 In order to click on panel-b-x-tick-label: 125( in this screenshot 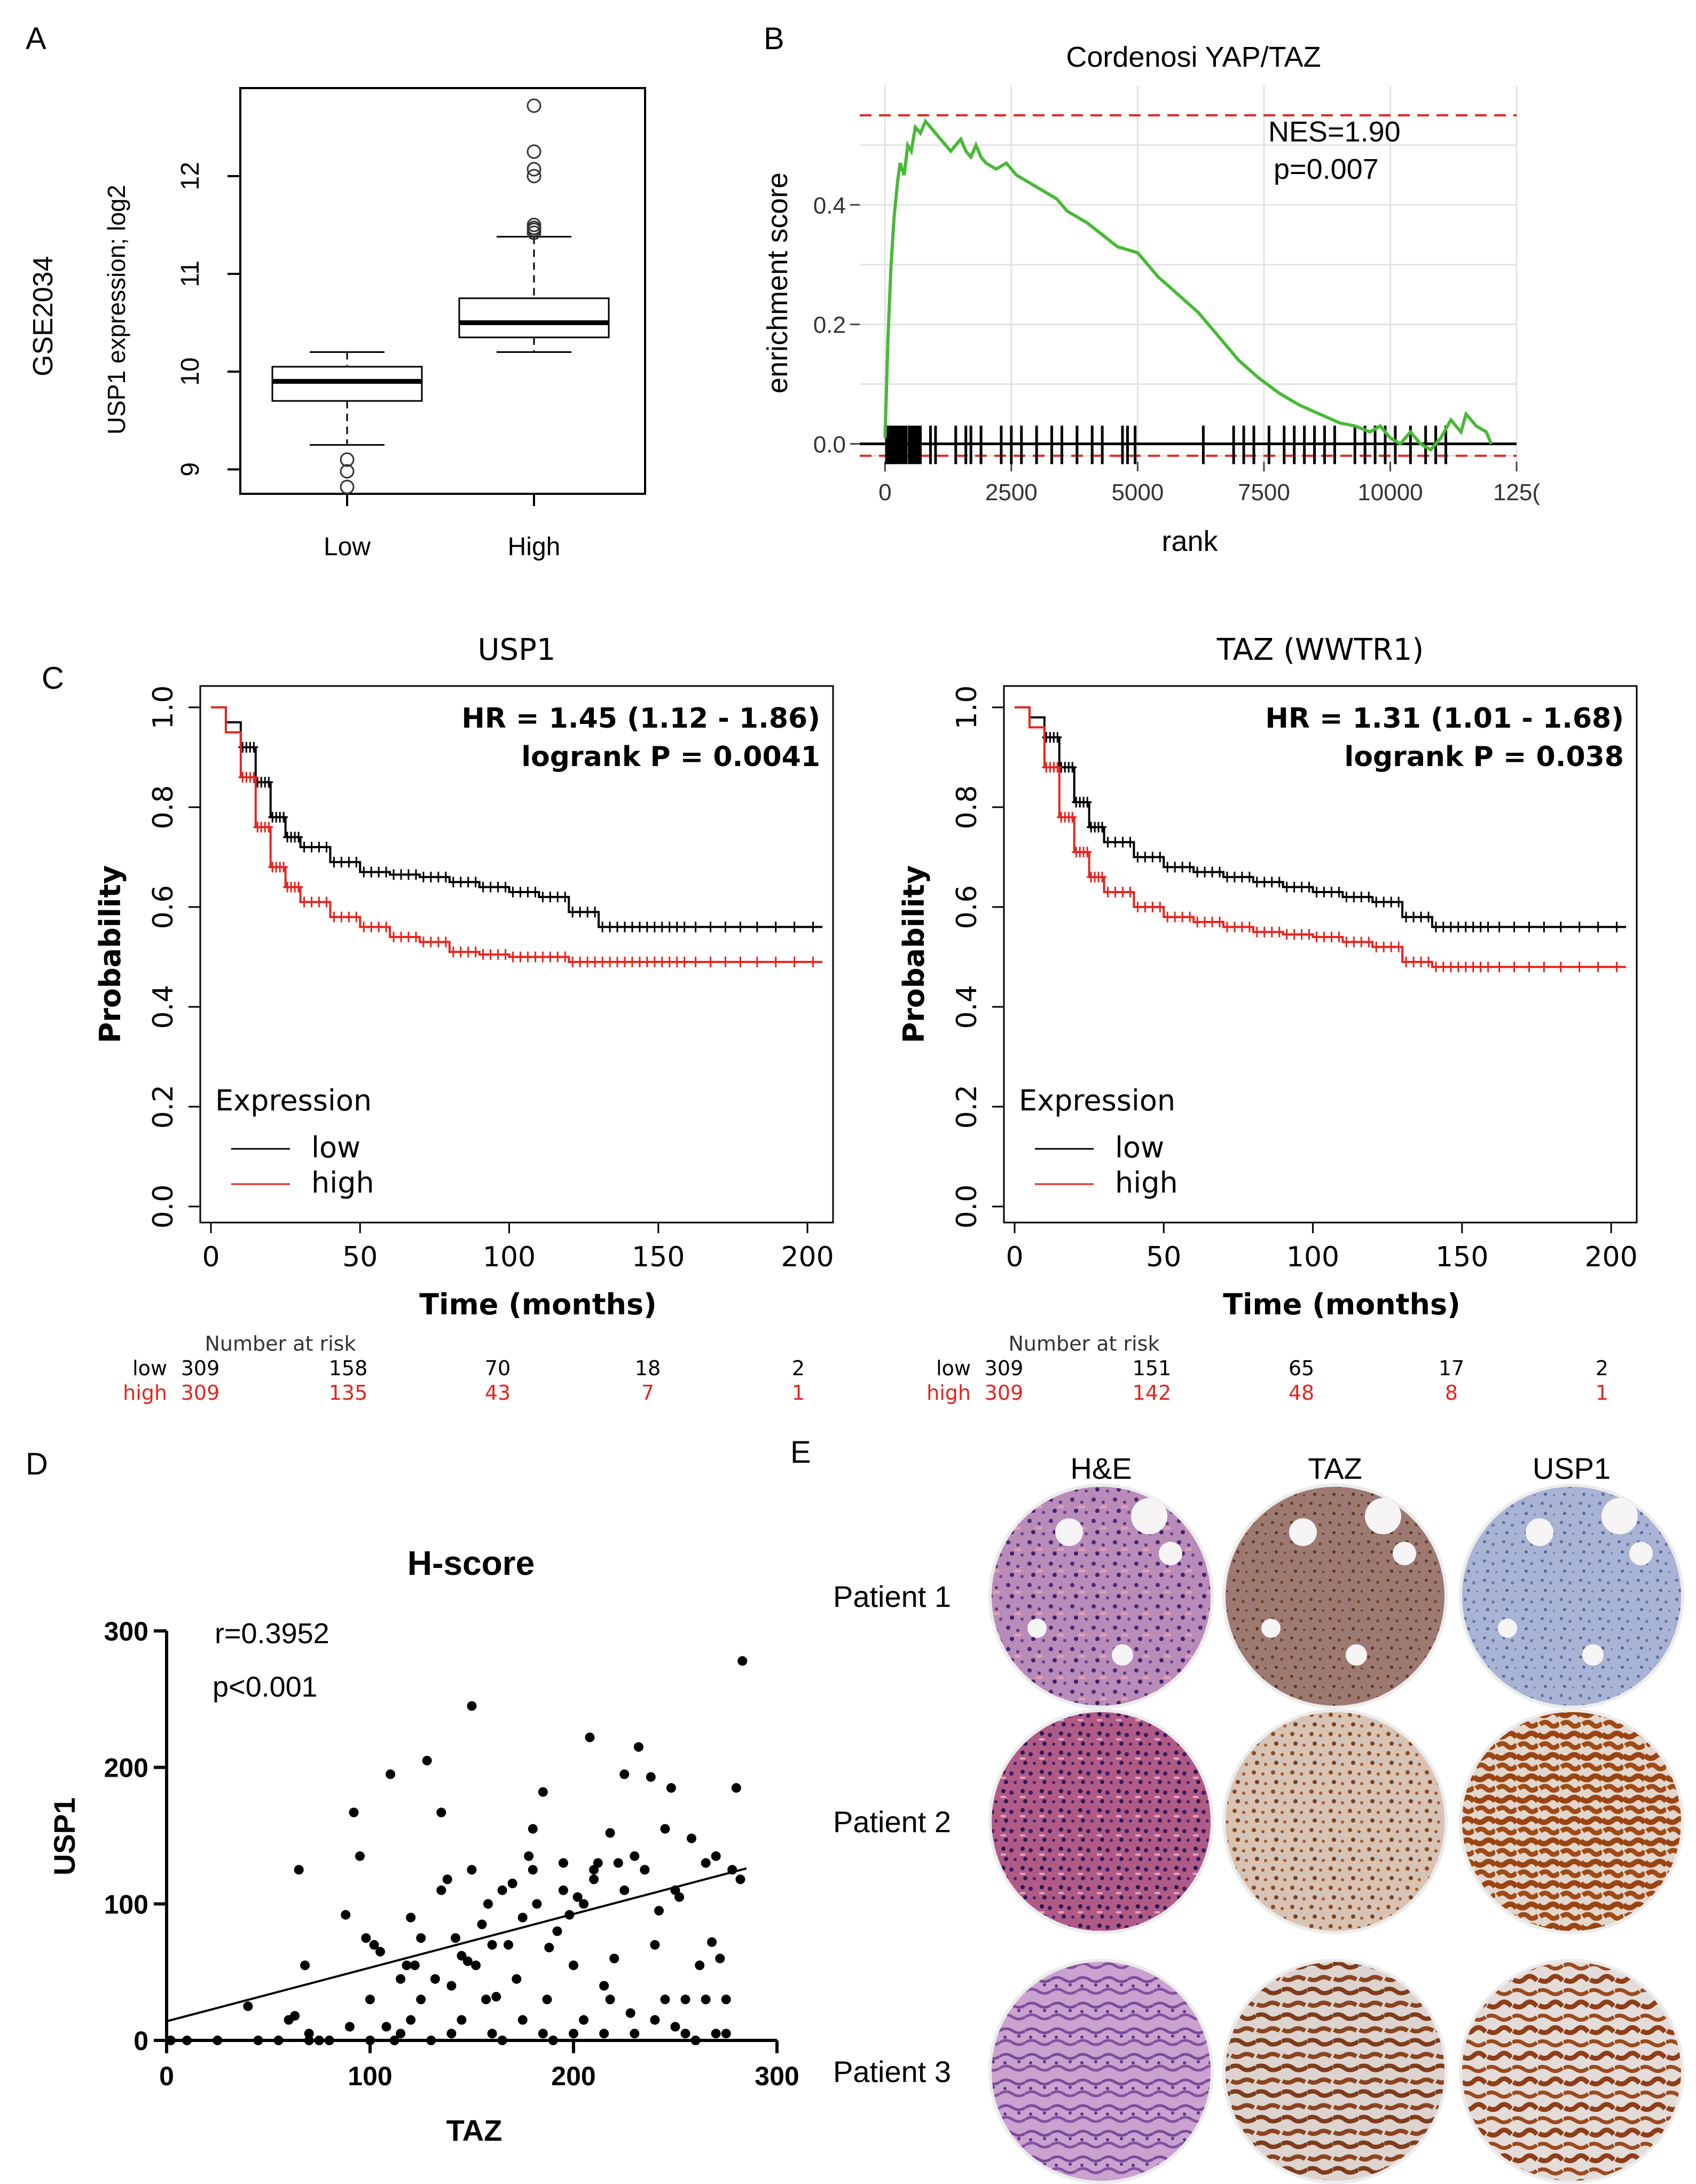, I will do `click(1516, 492)`.